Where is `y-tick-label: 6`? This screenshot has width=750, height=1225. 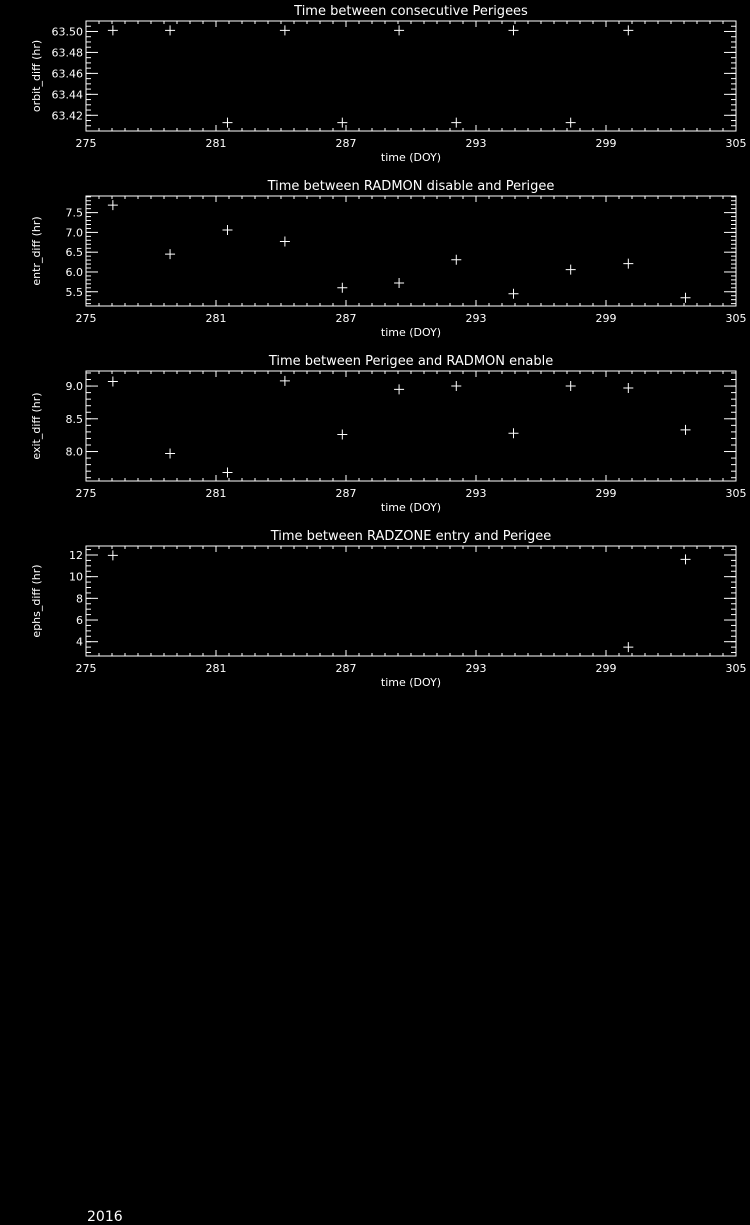 y-tick-label: 6 is located at coordinates (79, 620).